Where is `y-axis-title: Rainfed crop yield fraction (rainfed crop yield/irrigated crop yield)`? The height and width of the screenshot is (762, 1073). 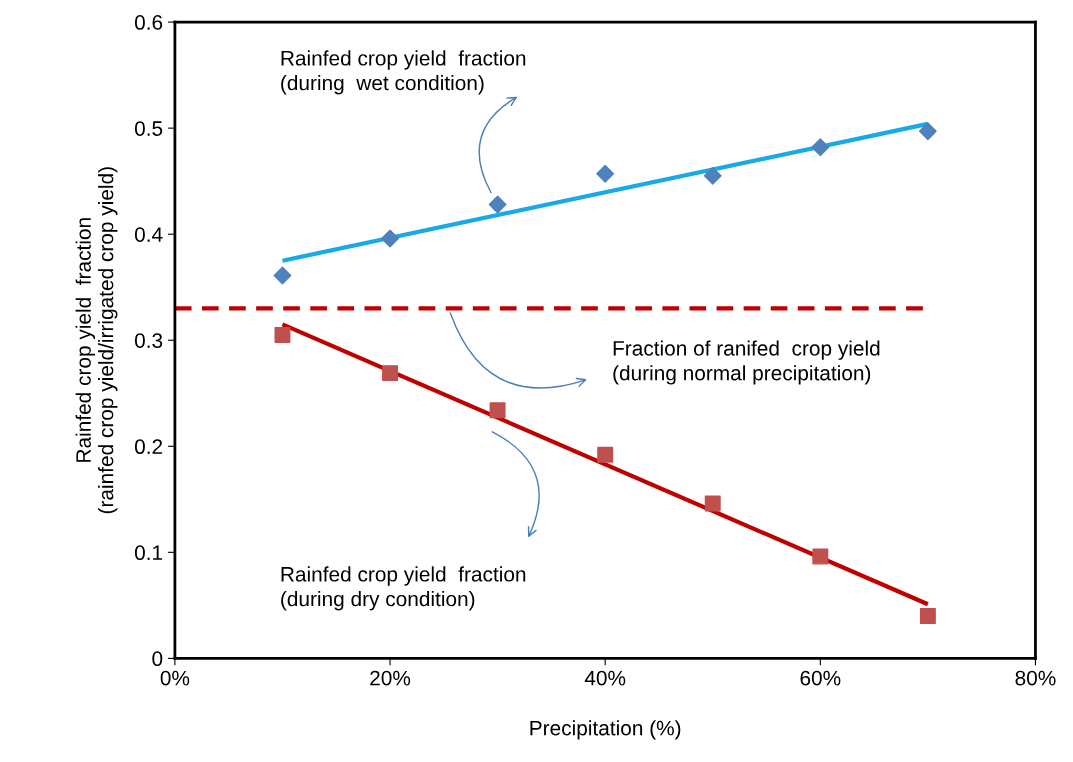 y-axis-title: Rainfed crop yield fraction (rainfed crop yield/irrigated crop yield) is located at coordinates (96, 340).